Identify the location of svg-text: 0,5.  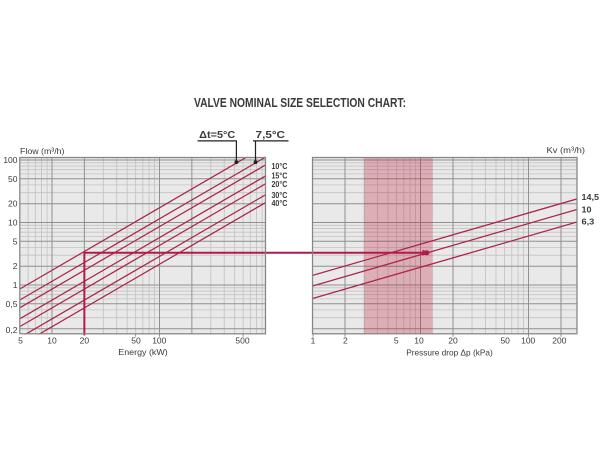
(12, 304).